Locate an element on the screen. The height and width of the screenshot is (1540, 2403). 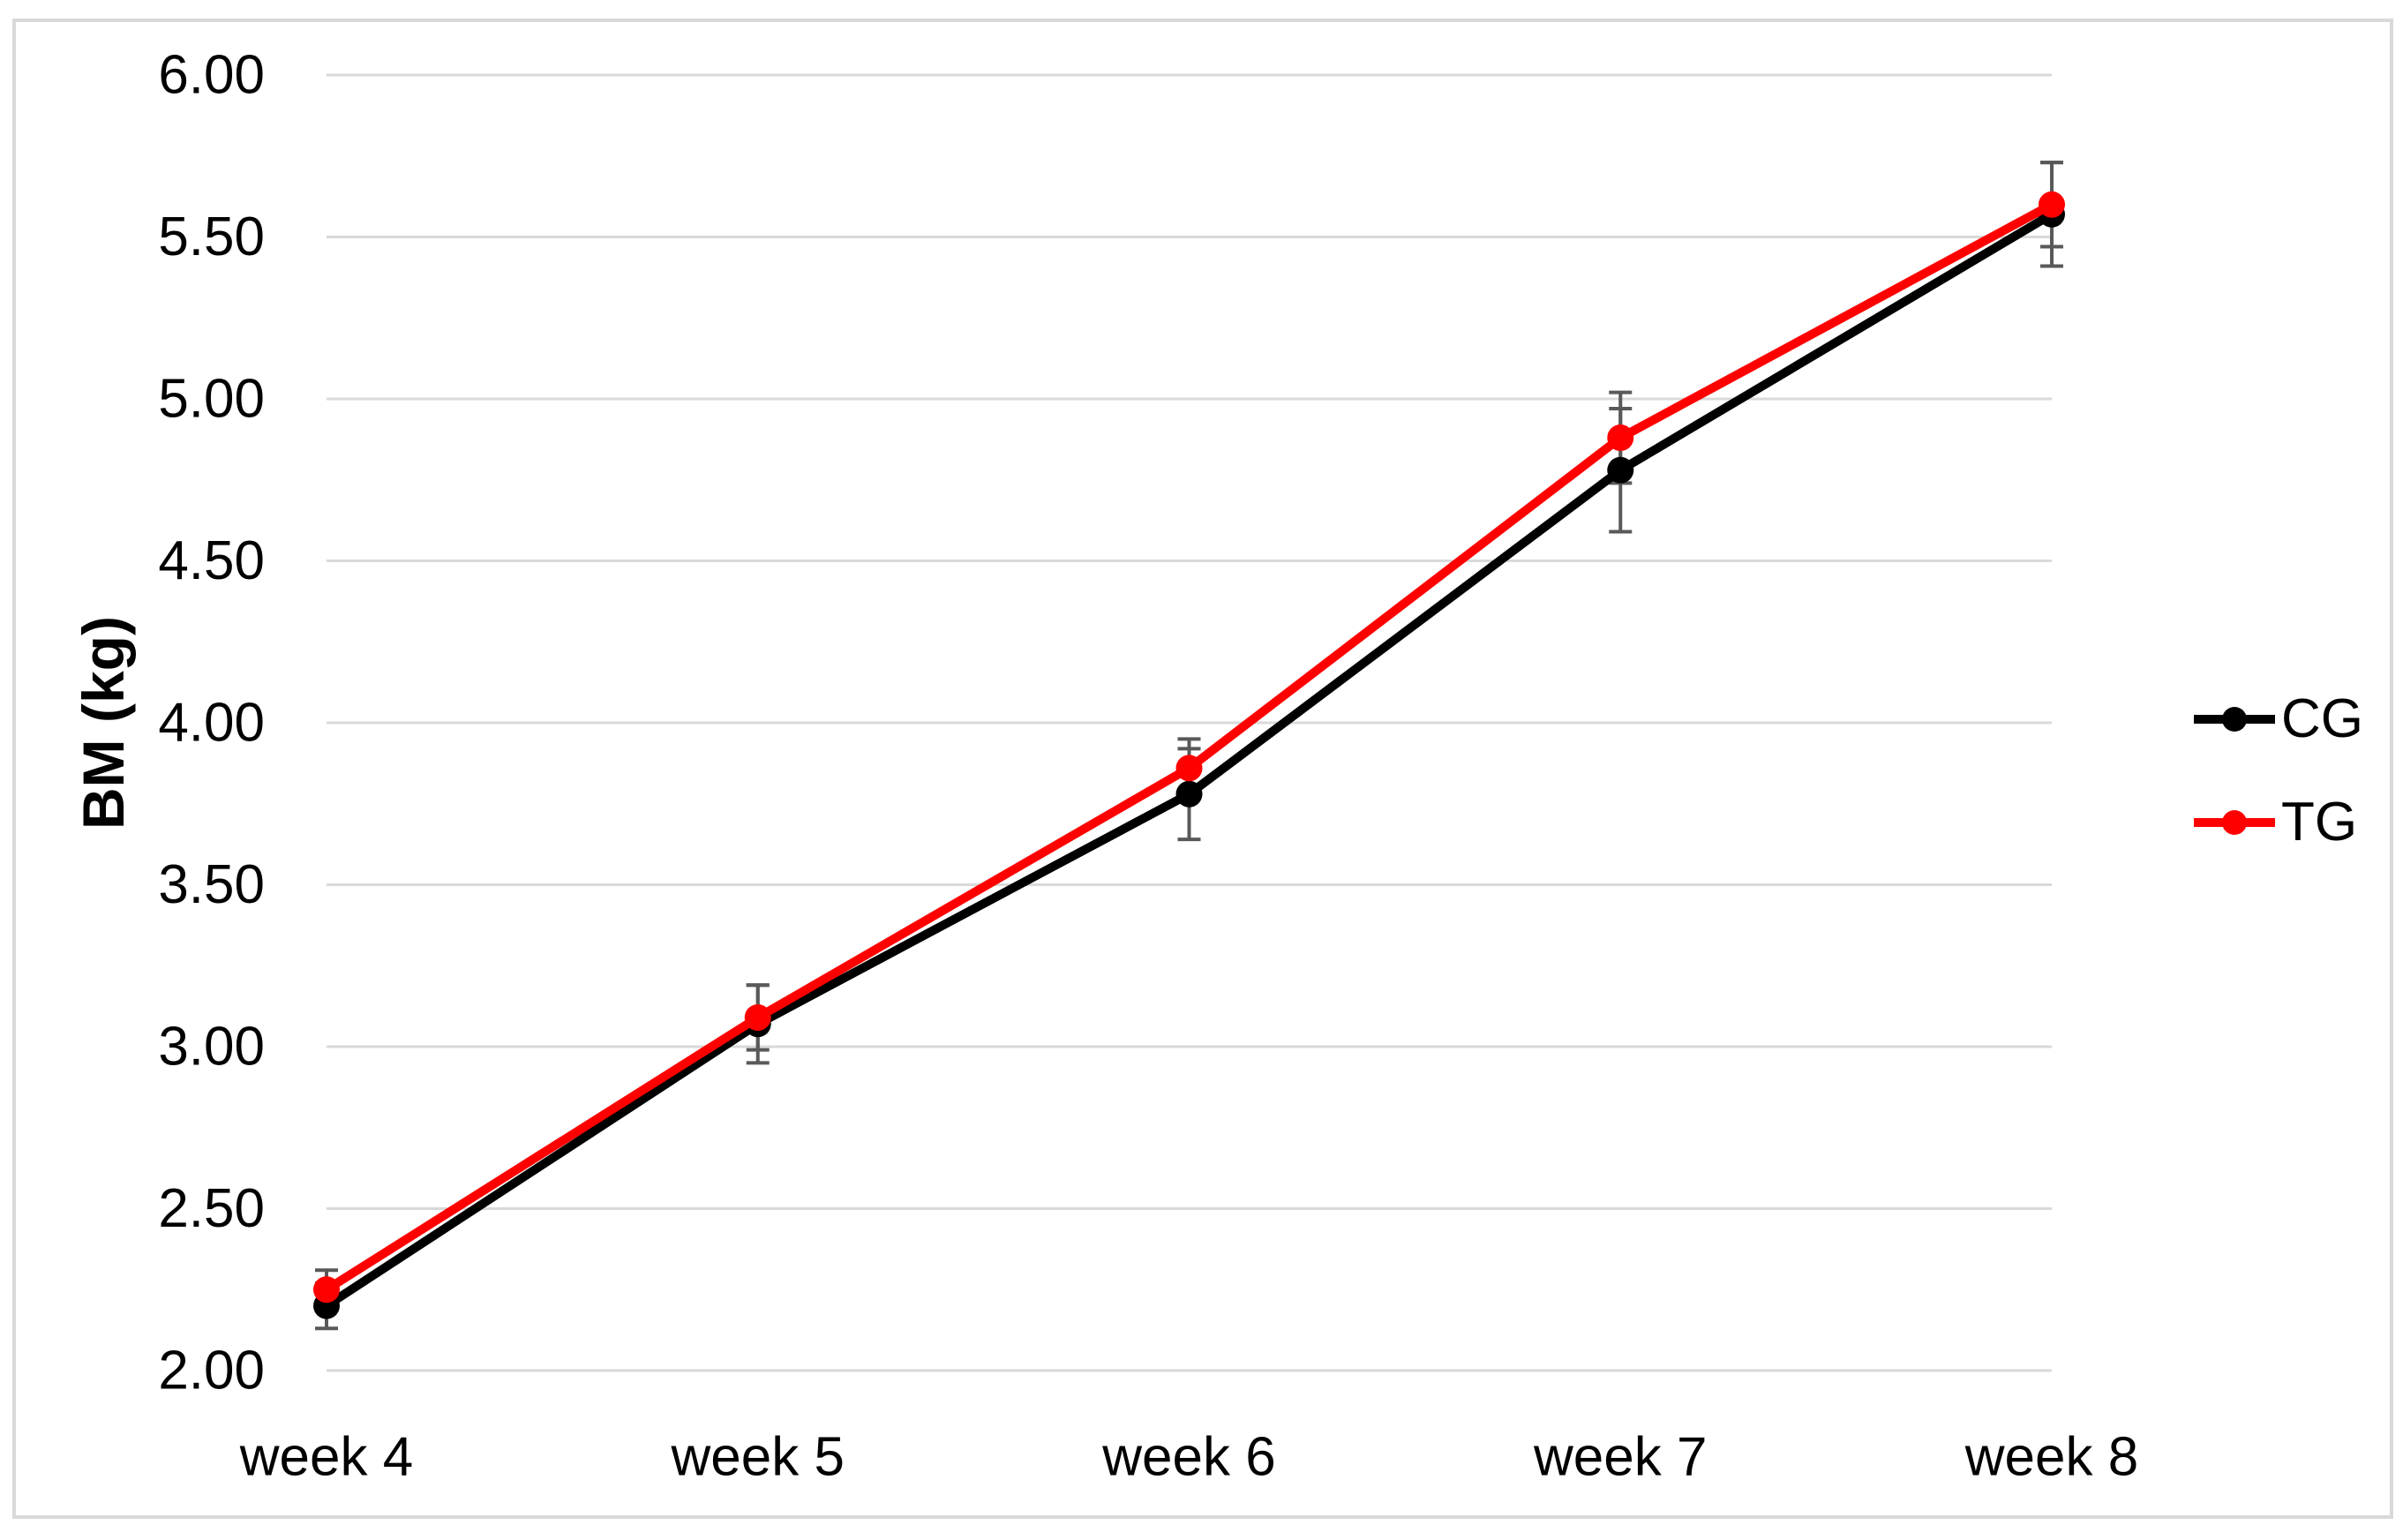
legend-label-cg: CG is located at coordinates (2322, 718).